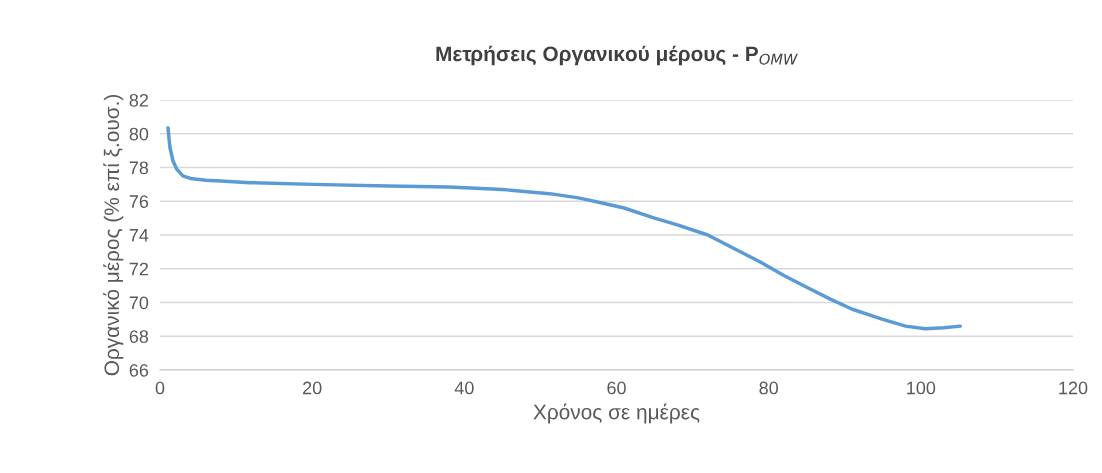  I want to click on y-tick-label: 74, so click(139, 235).